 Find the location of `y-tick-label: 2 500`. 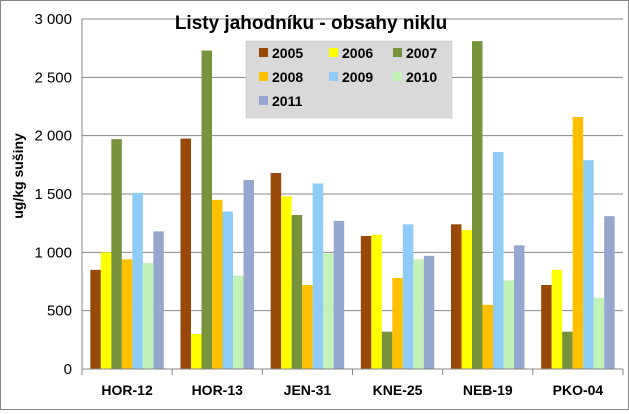

y-tick-label: 2 500 is located at coordinates (53, 77).